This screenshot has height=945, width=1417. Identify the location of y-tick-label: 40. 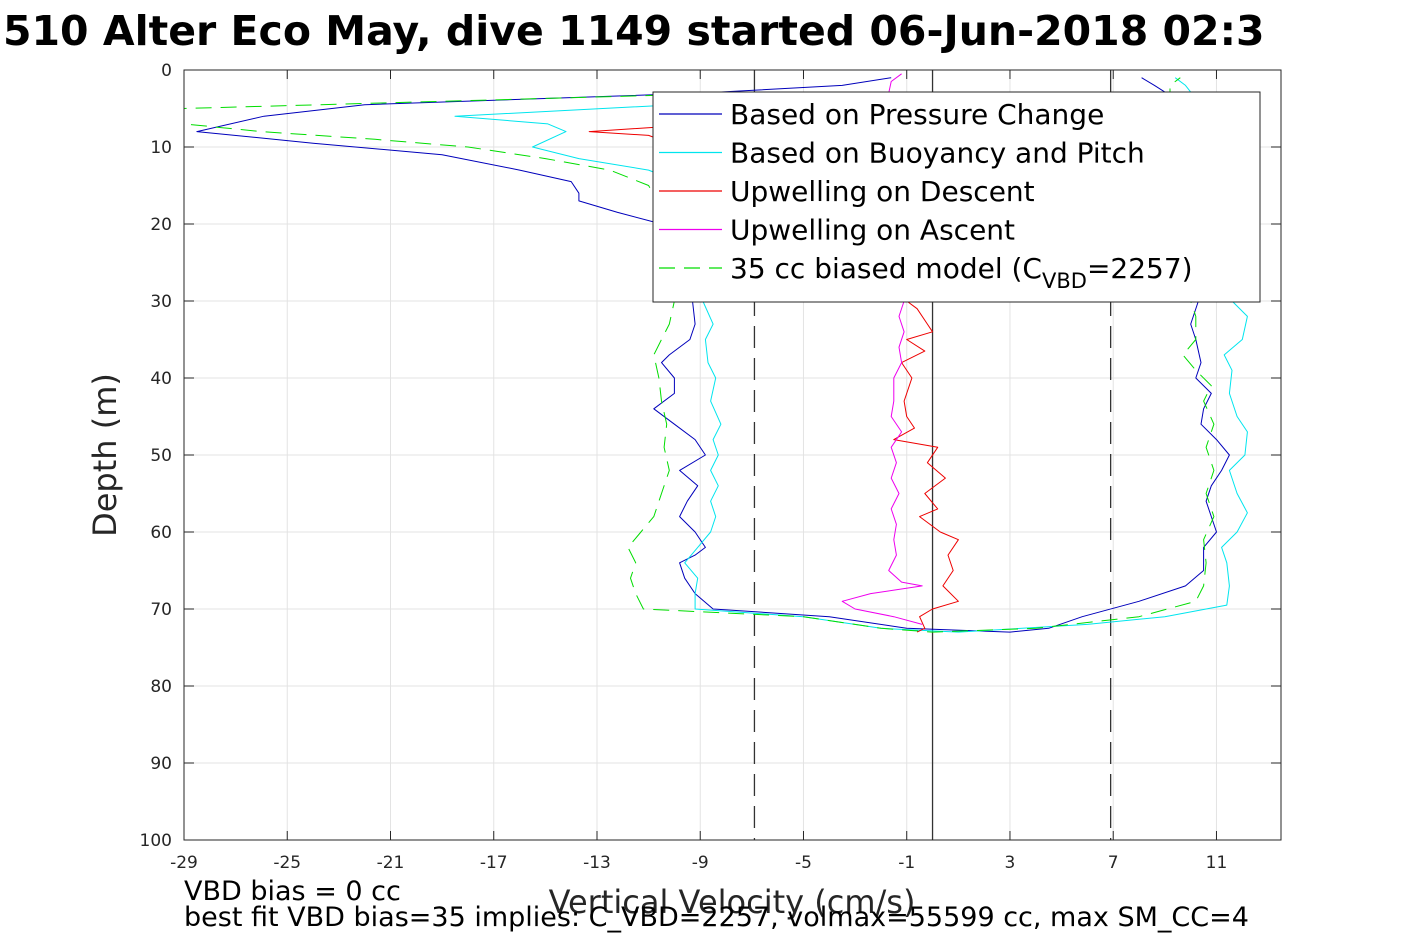
(161, 379).